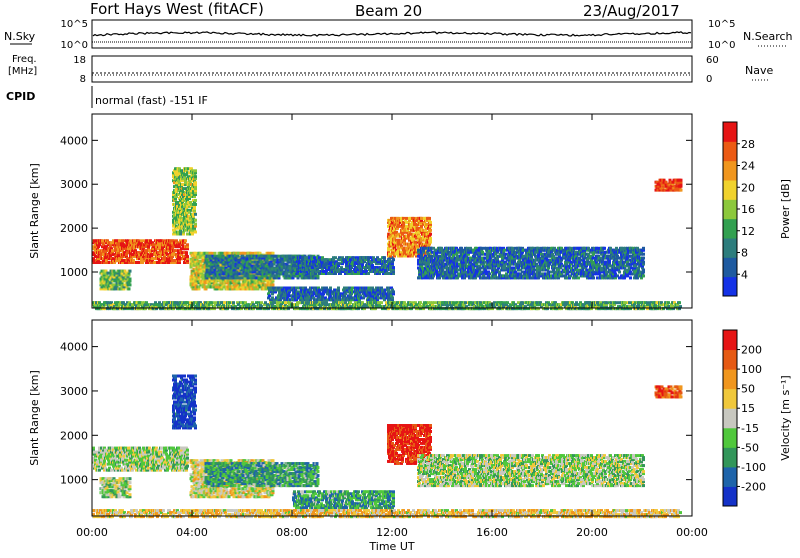  I want to click on beam-title: Beam 20, so click(388, 11).